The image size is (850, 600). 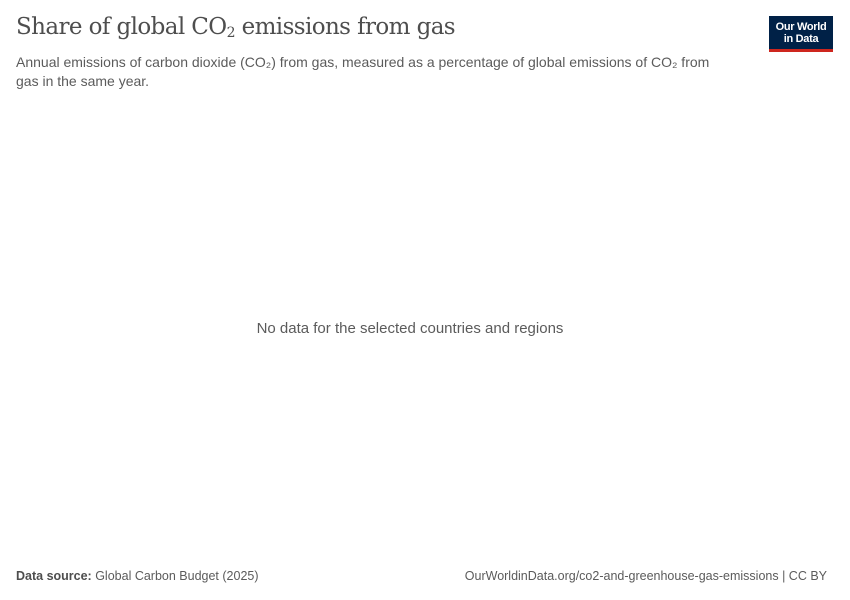 I want to click on chart-title: Share of global CO2 emissions from gas, so click(x=236, y=27).